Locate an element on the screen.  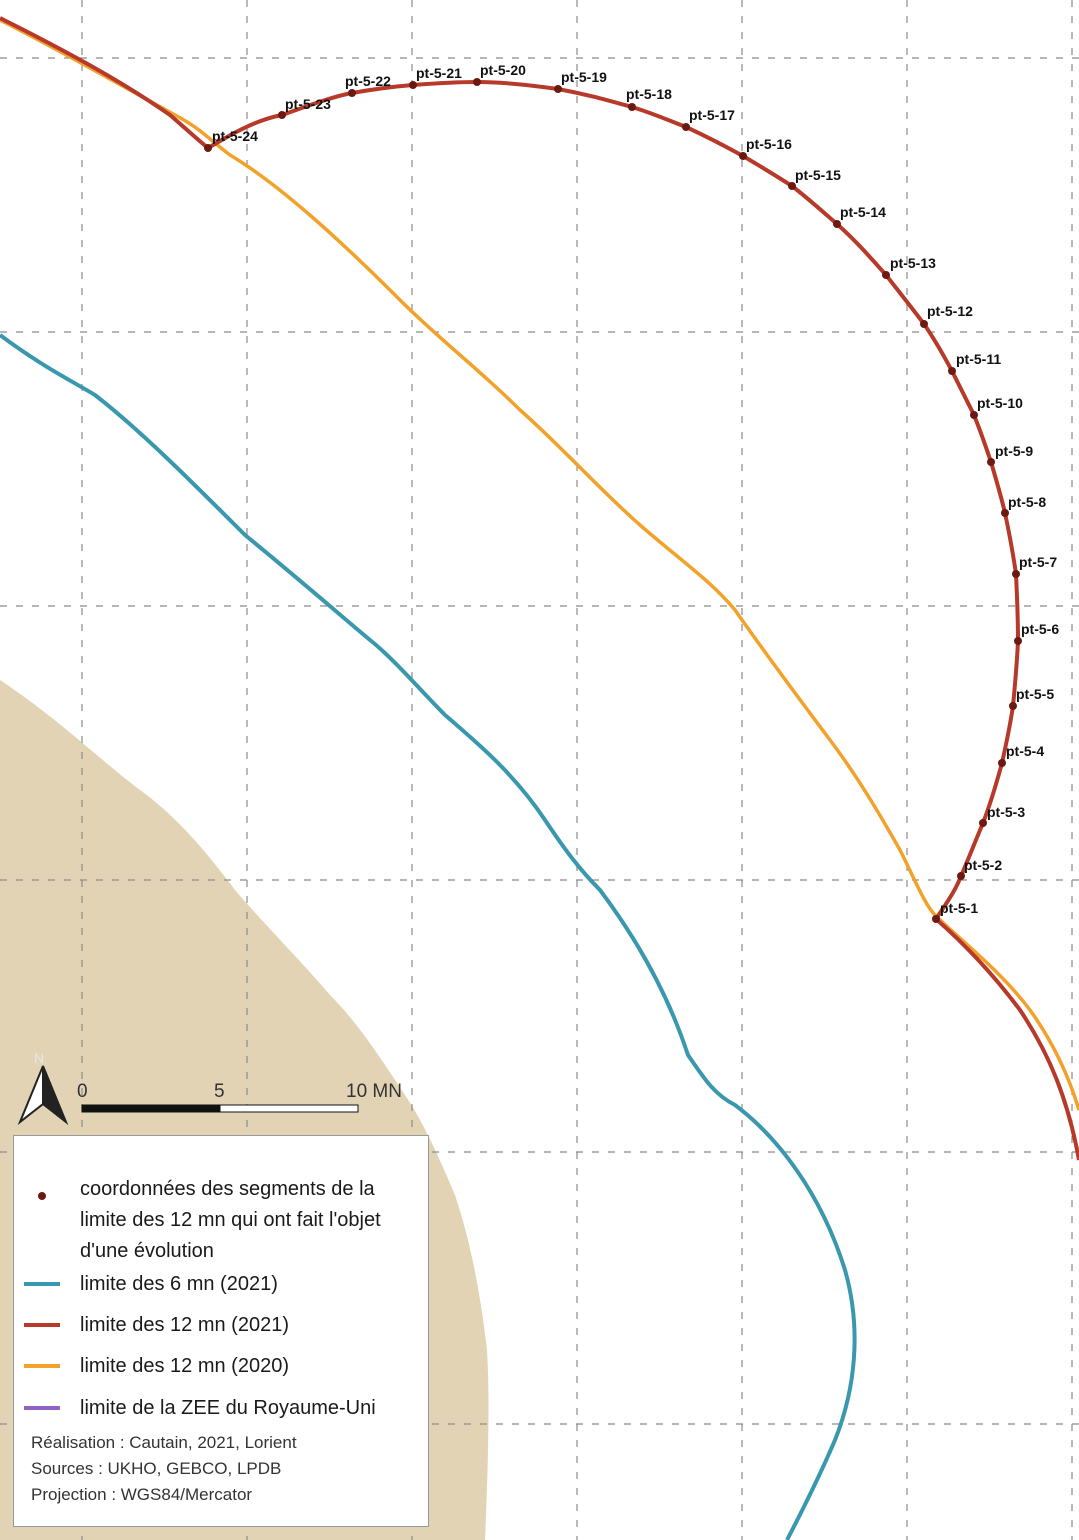
segment-label-pt-5-7: pt-5-7 is located at coordinates (1038, 562).